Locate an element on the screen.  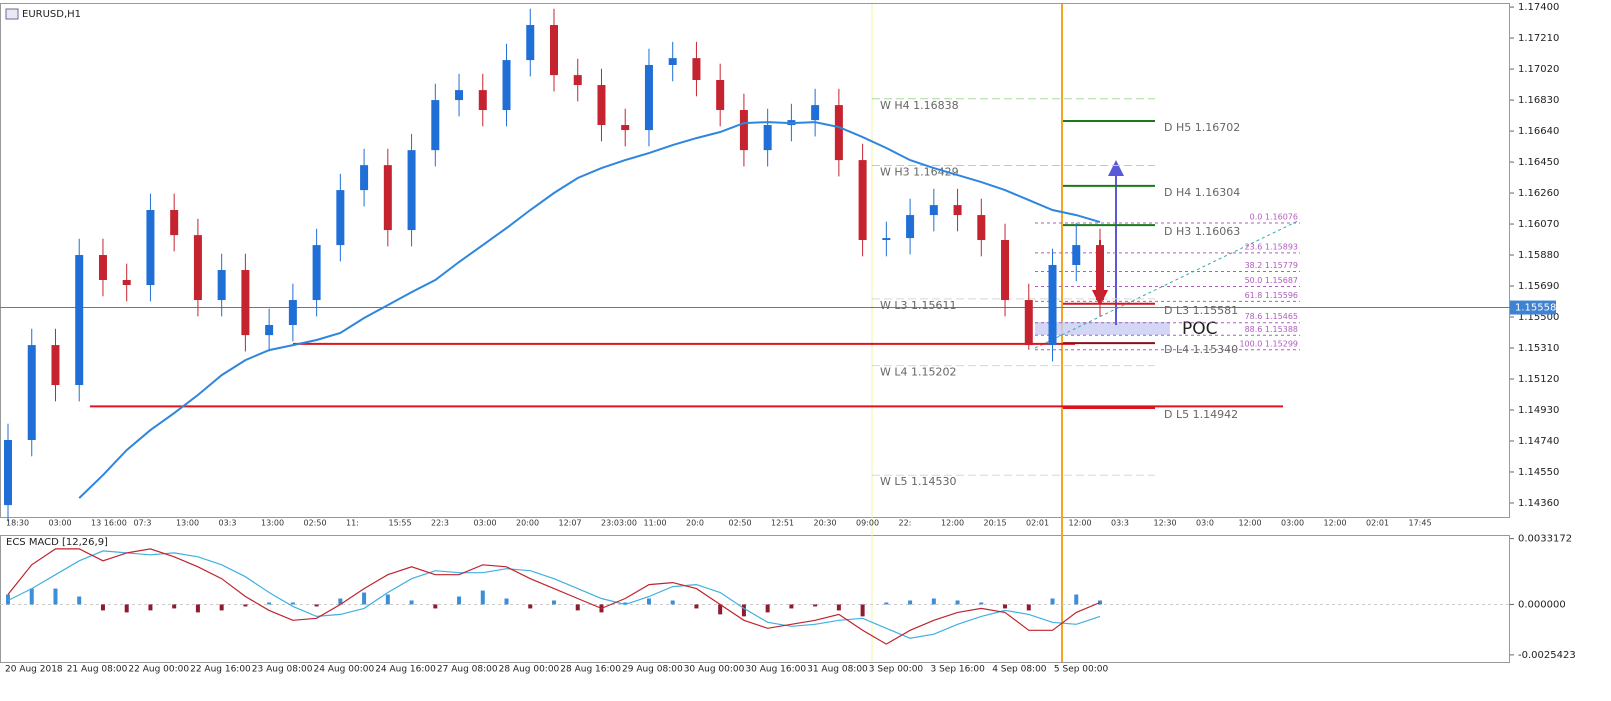
fibo-label: 23.6 1.15893 is located at coordinates (1271, 246).